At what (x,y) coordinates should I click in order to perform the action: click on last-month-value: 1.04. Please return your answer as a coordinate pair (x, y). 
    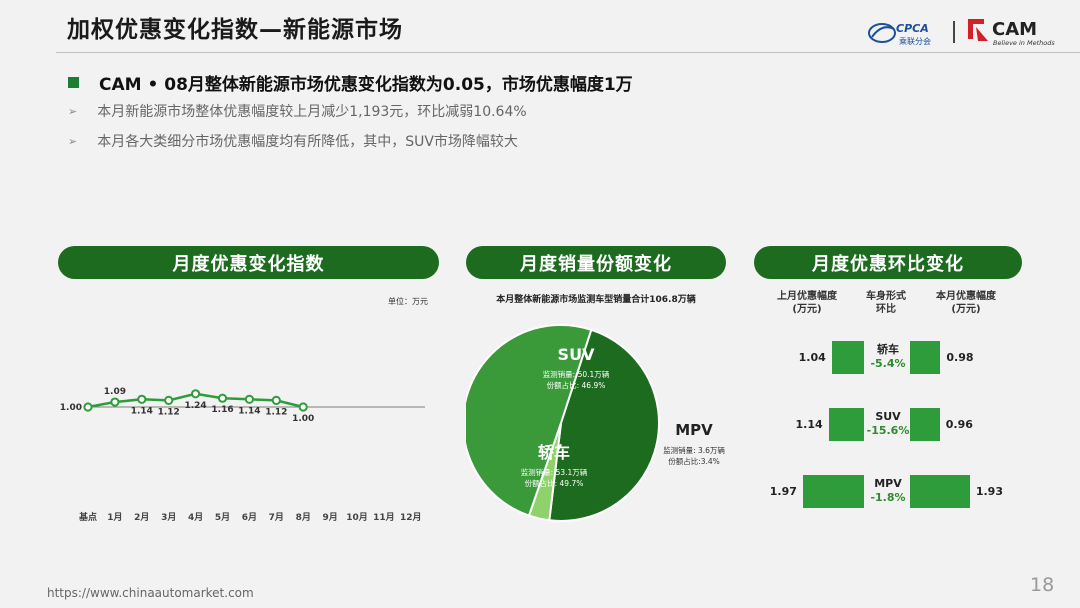
    Looking at the image, I should click on (812, 357).